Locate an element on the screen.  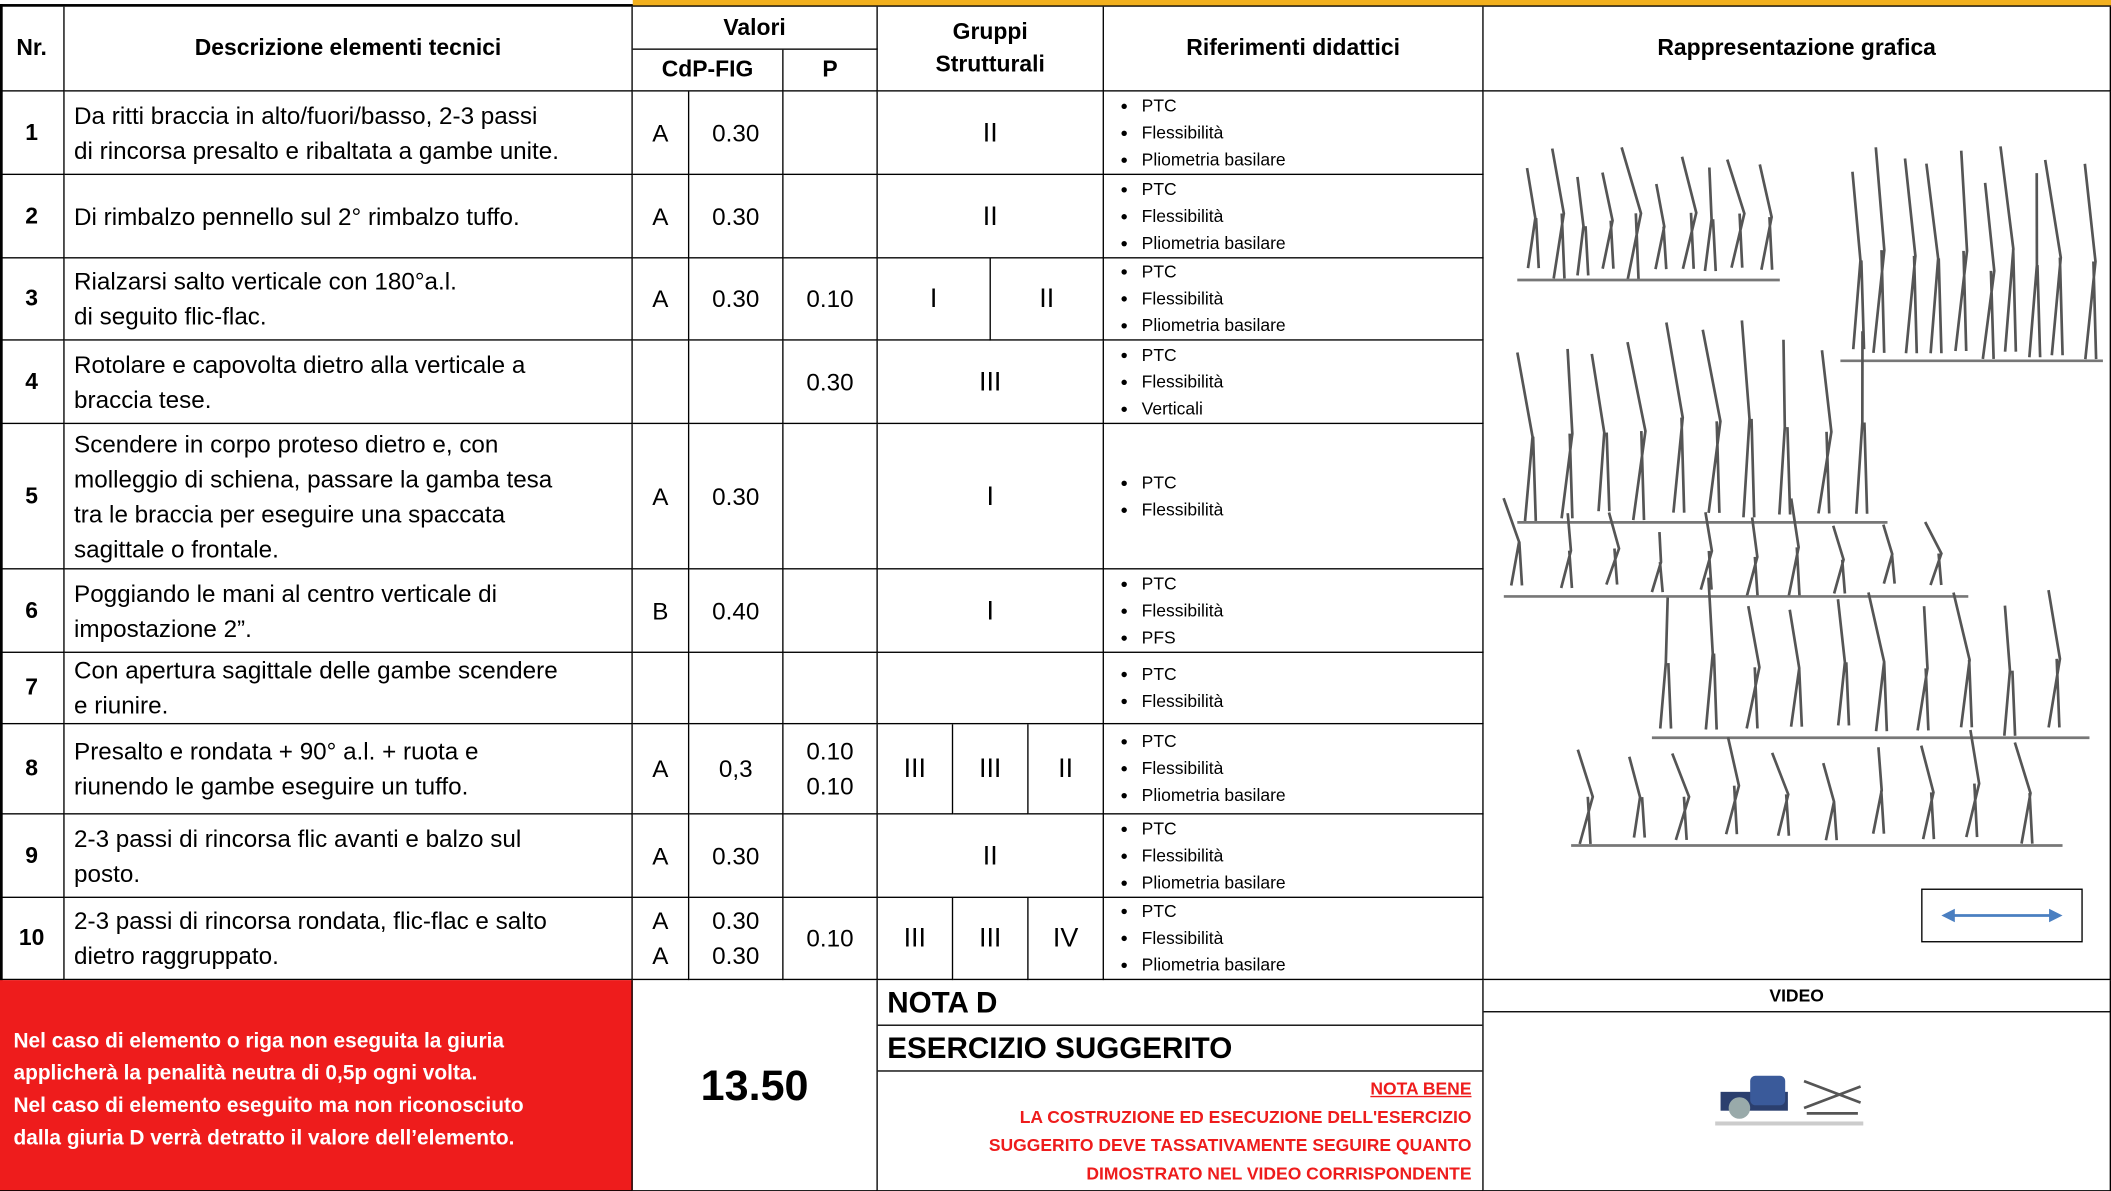
description-line: Scendere in corpo proteso dietro e, con is located at coordinates (286, 444).